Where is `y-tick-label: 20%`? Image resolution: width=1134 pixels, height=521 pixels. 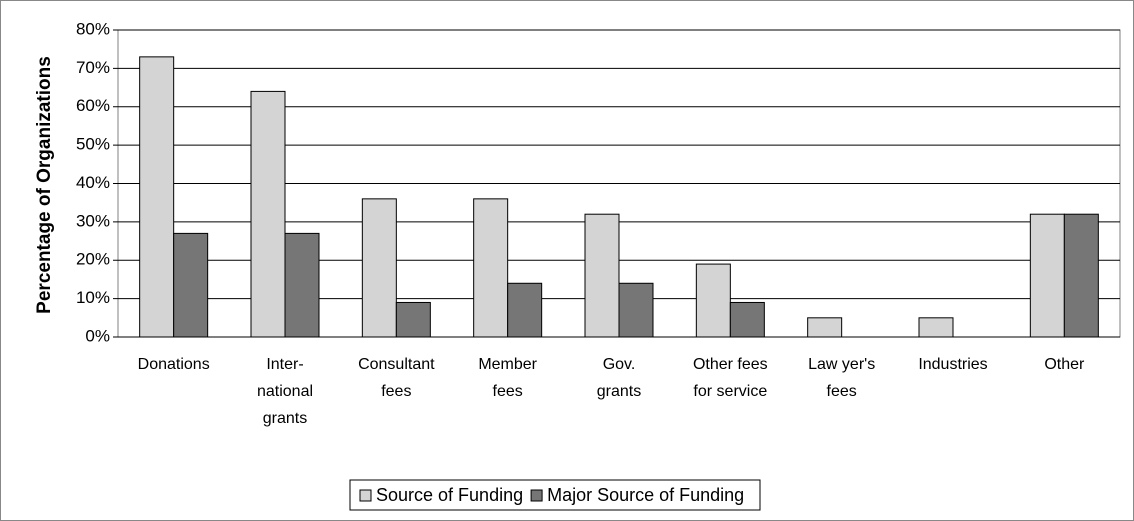 y-tick-label: 20% is located at coordinates (93, 259).